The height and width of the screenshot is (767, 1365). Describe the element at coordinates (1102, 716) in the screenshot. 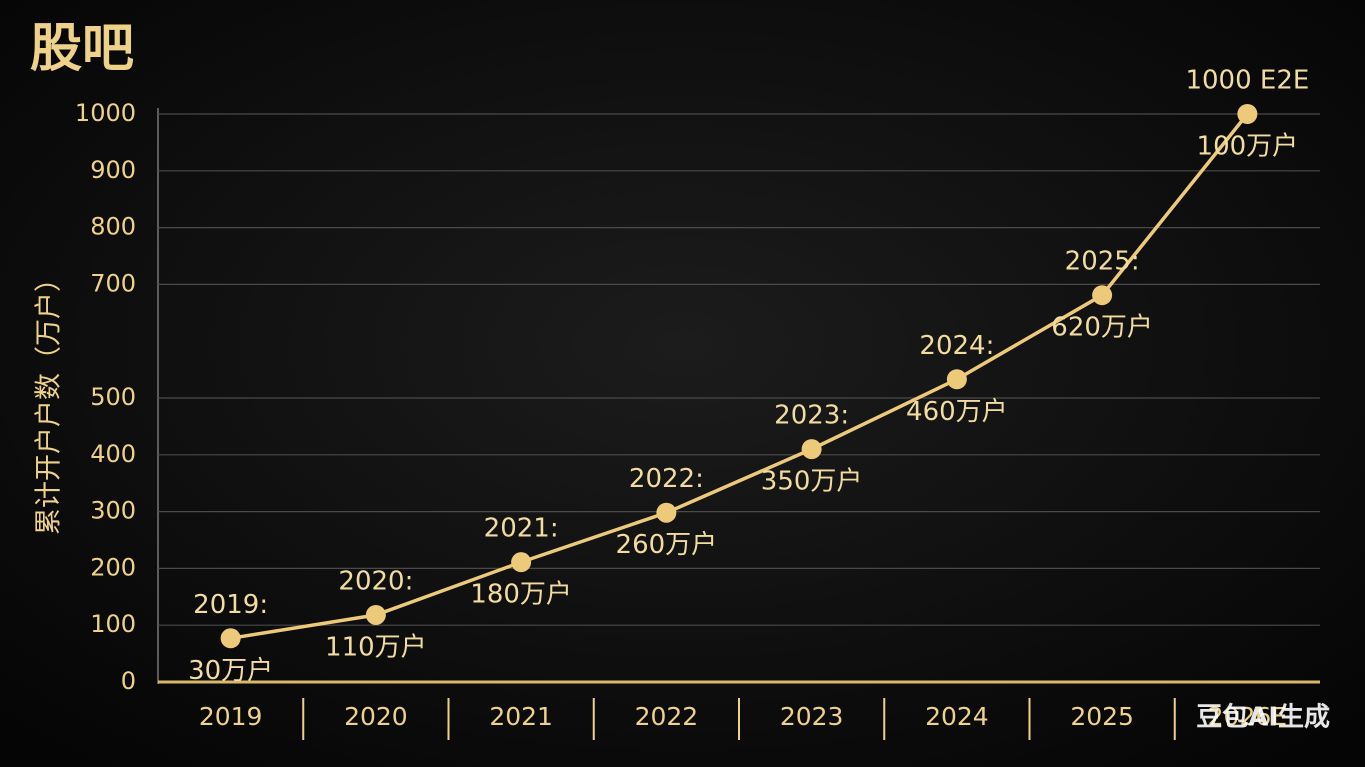

I see `x-tick-label: 2025` at that location.